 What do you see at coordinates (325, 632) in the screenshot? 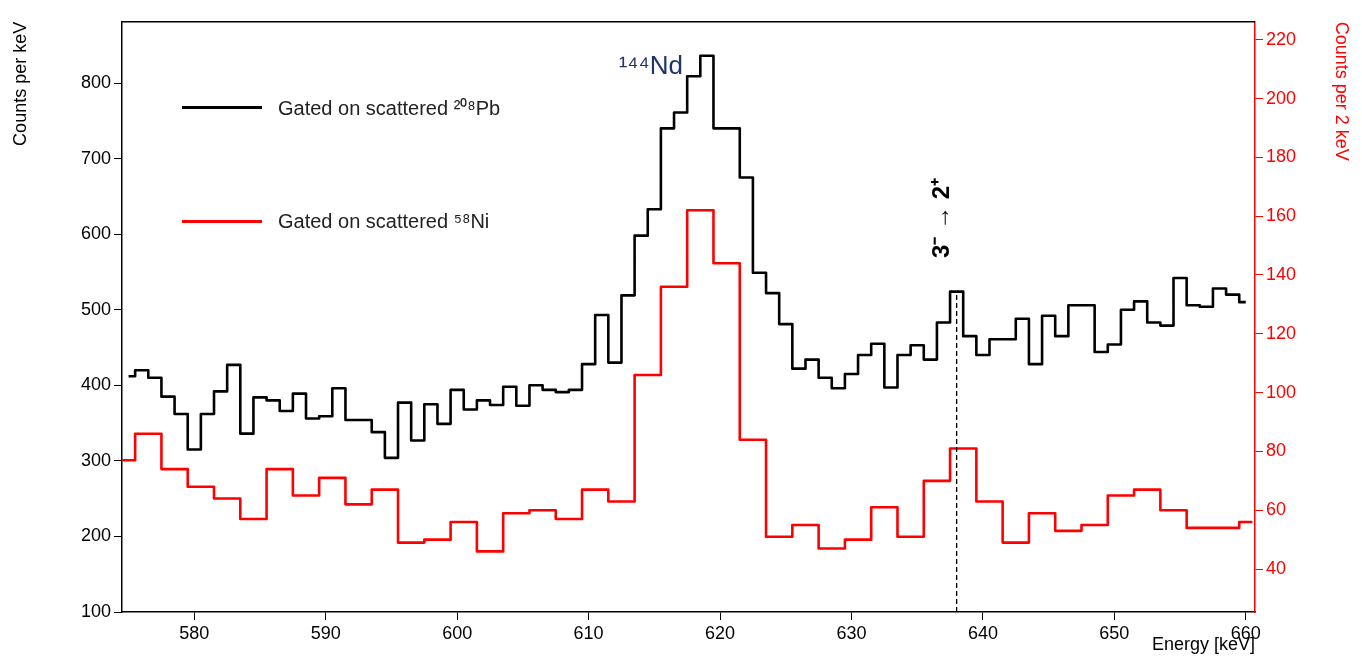
I see `x-tick-label: 590` at bounding box center [325, 632].